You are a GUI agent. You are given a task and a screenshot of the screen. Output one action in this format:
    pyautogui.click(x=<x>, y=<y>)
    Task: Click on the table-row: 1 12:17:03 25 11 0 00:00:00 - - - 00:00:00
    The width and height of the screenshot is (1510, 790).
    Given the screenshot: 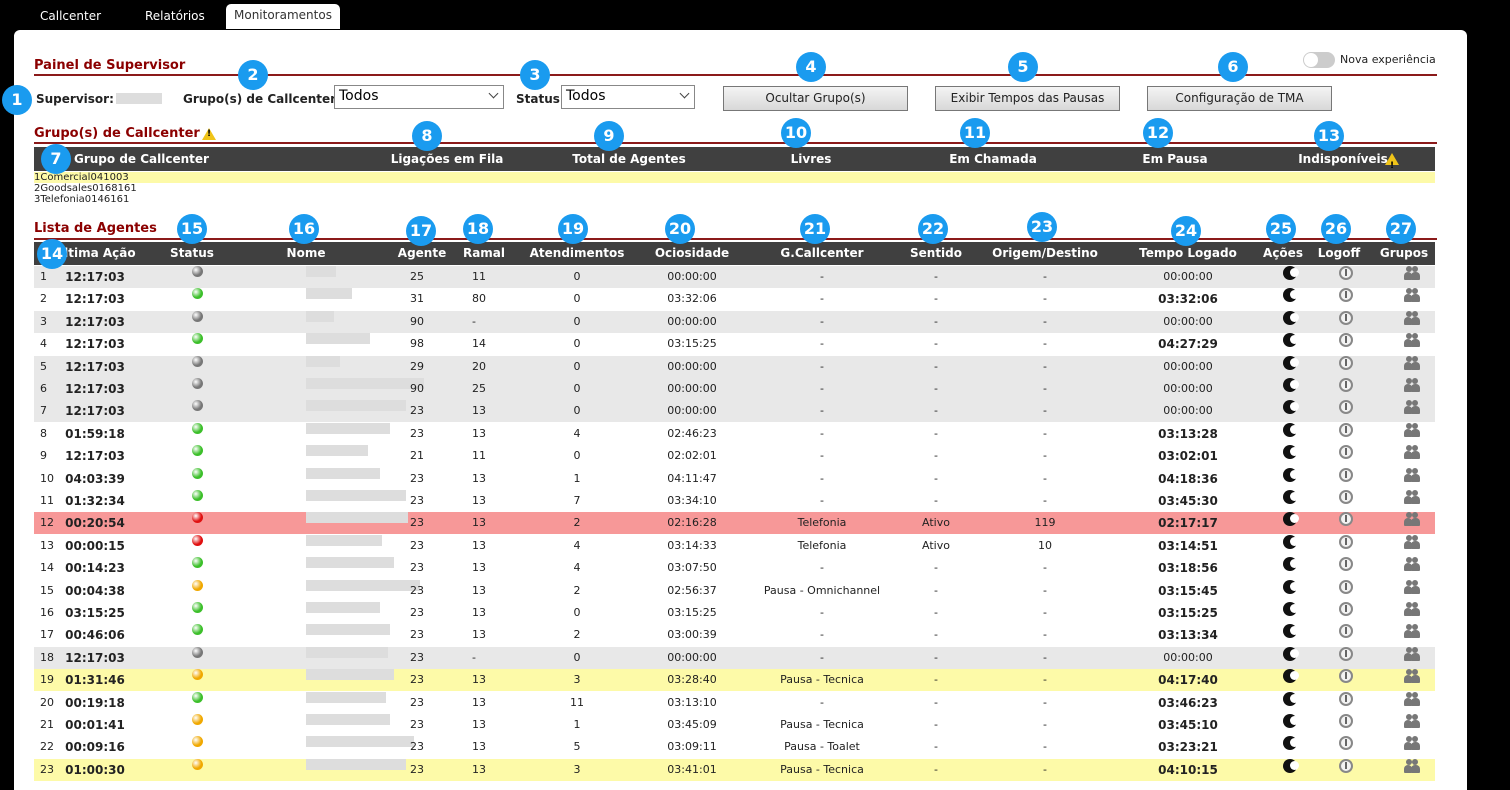 What is the action you would take?
    pyautogui.click(x=734, y=277)
    